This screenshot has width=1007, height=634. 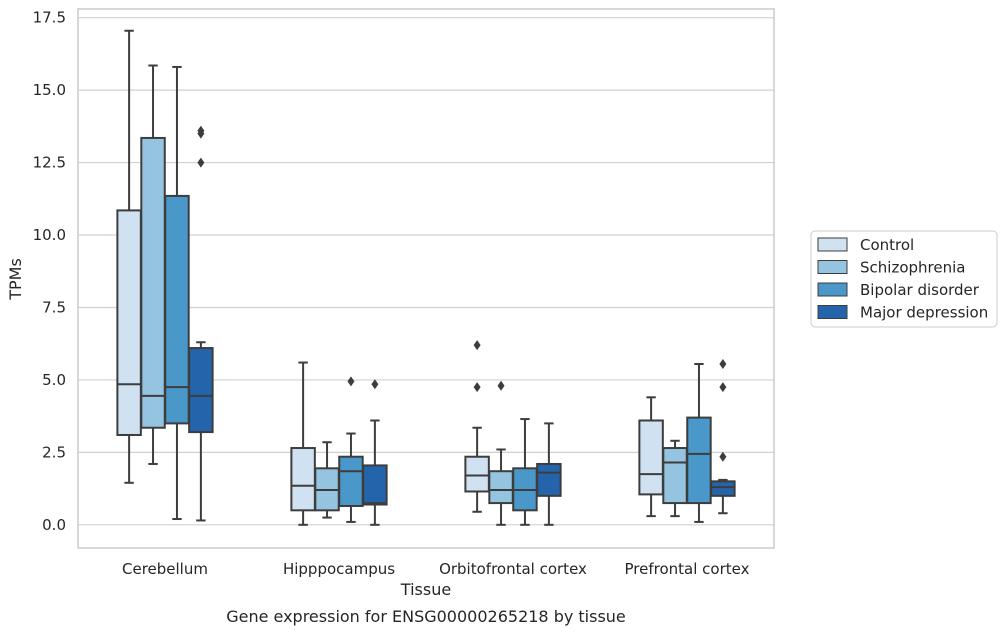 I want to click on y-tick-label: 12.5, so click(x=49, y=163).